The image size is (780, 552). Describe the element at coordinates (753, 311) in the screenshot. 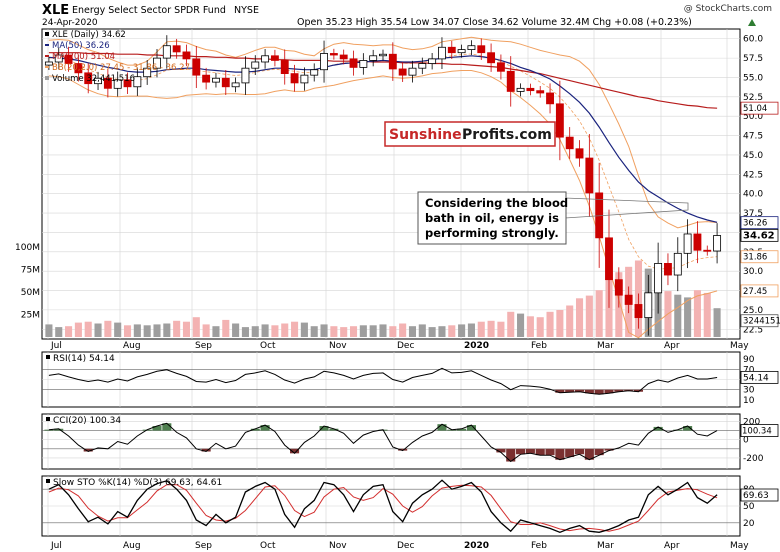

I see `price-tick-label: 25.0` at that location.